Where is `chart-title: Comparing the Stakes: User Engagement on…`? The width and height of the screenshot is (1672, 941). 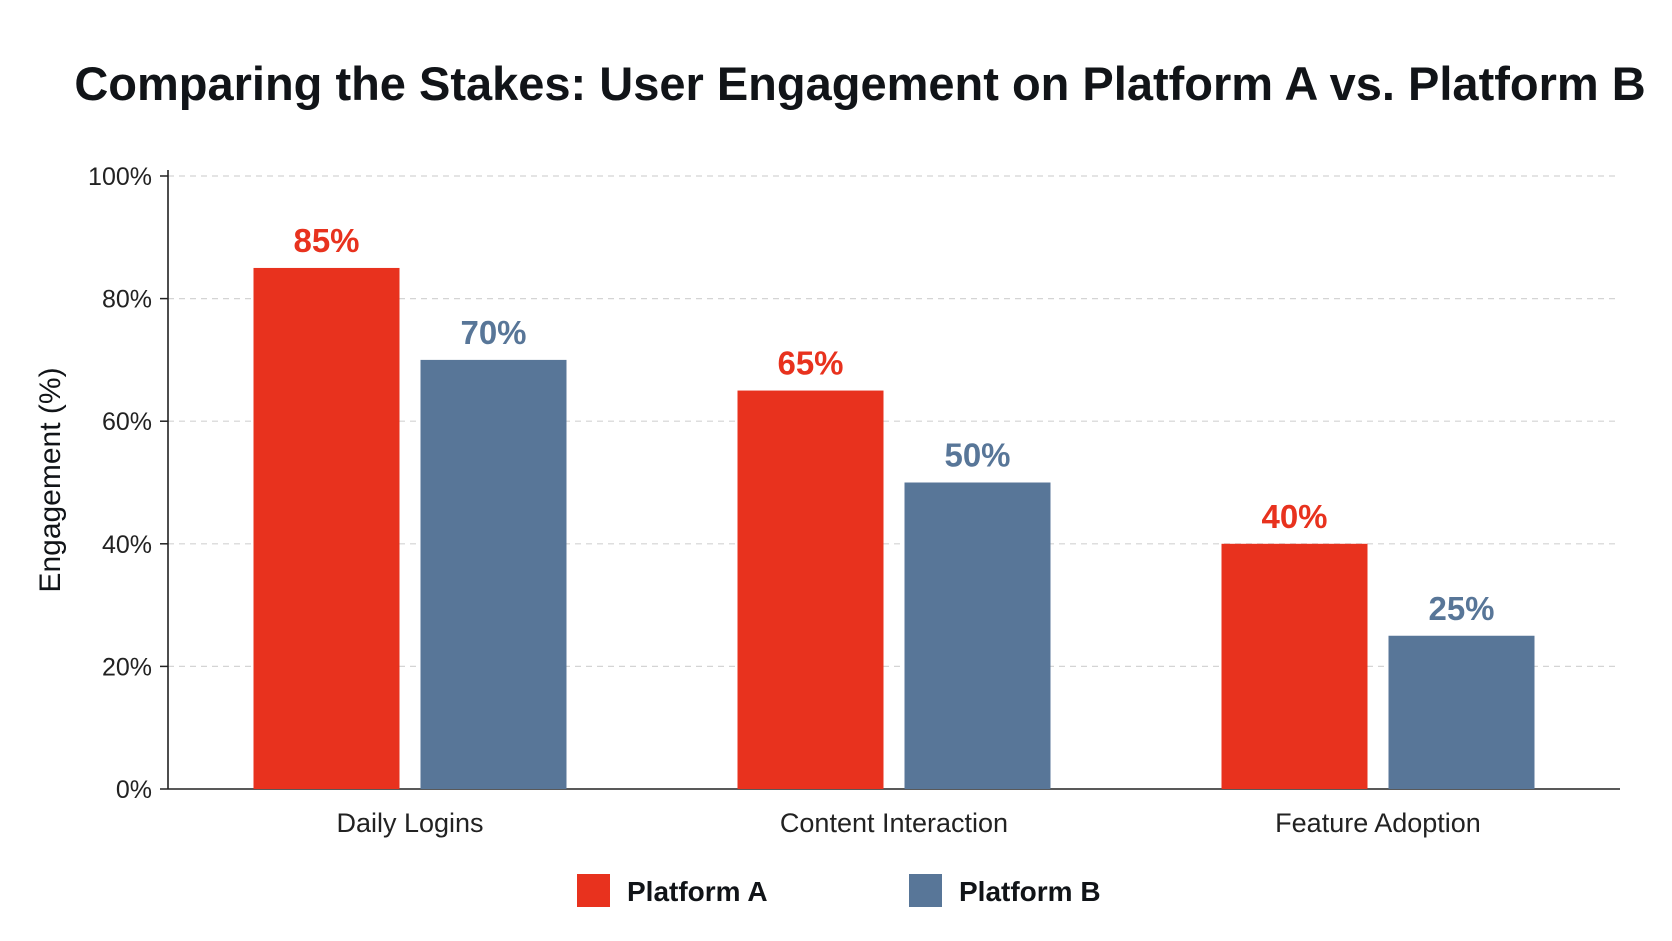 chart-title: Comparing the Stakes: User Engagement on… is located at coordinates (859, 83).